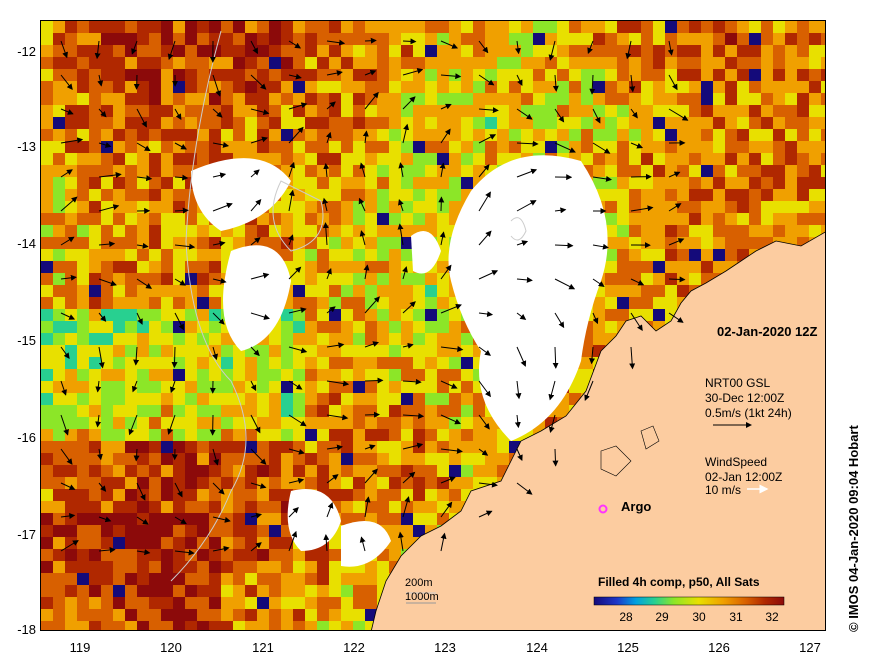 This screenshot has height=666, width=871. Describe the element at coordinates (748, 413) in the screenshot. I see `current-scale: 0.5m/s (1kt 24h)` at that location.